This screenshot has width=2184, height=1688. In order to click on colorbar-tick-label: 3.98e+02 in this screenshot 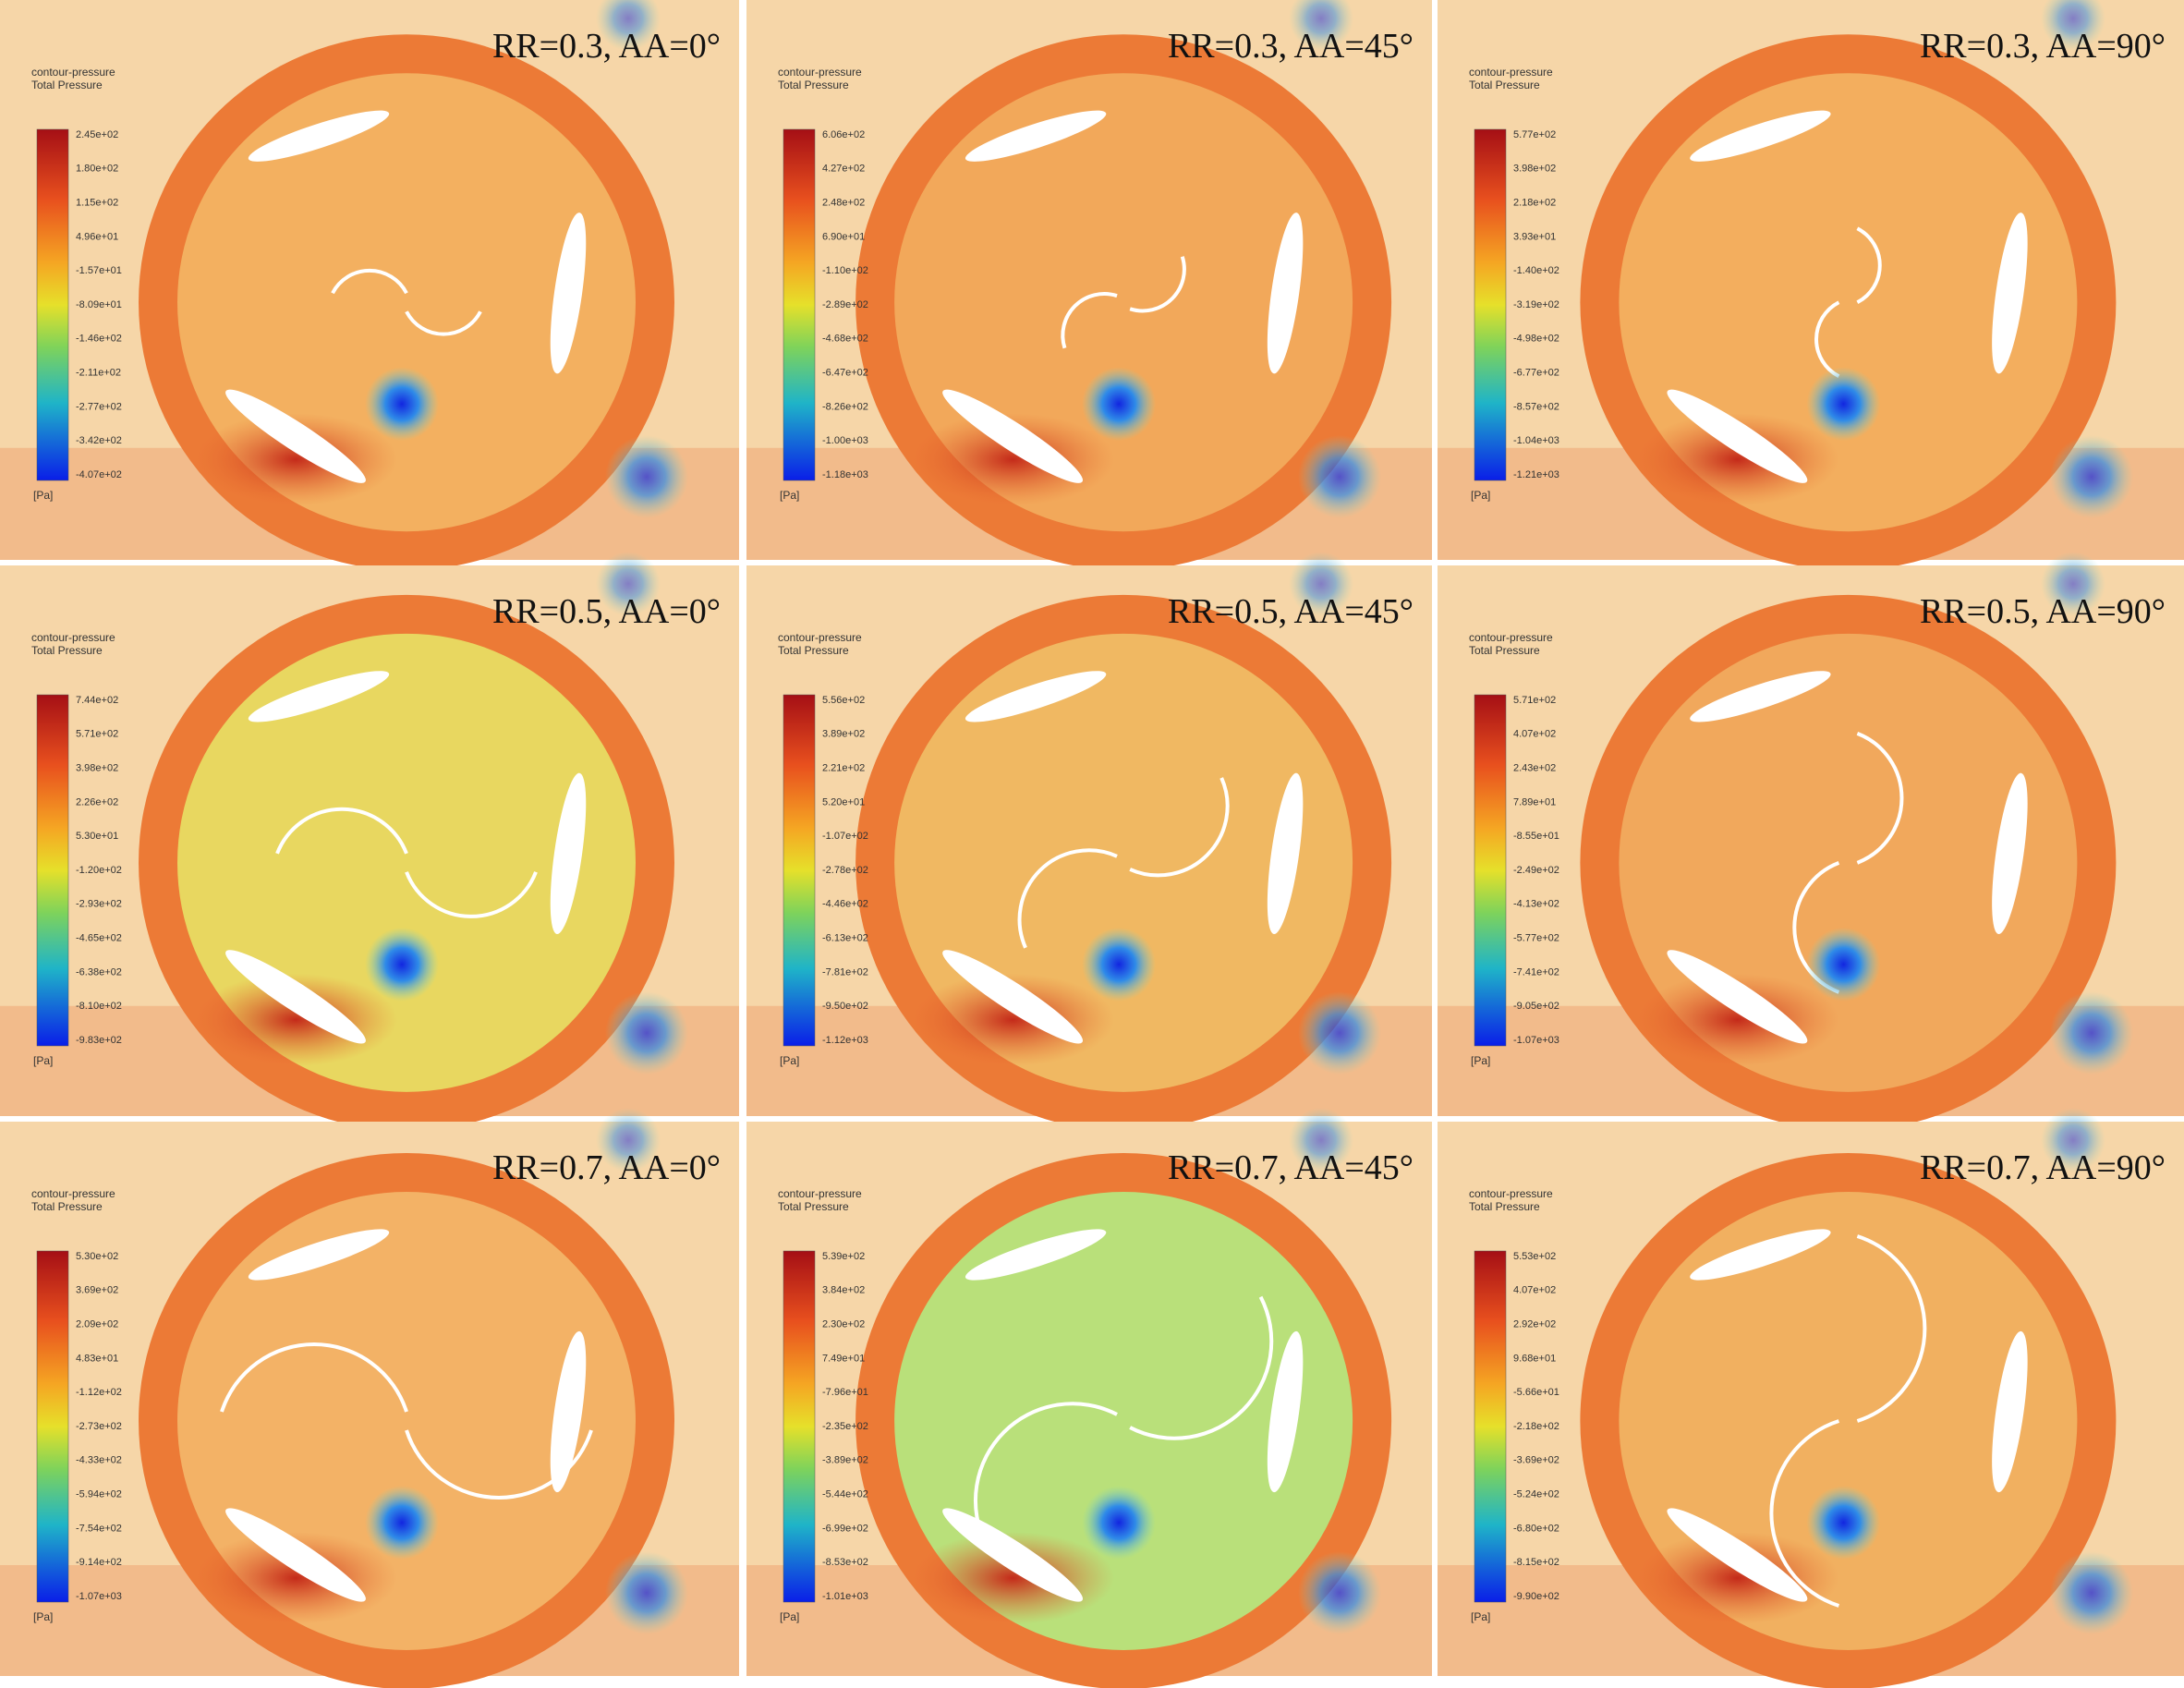, I will do `click(1534, 169)`.